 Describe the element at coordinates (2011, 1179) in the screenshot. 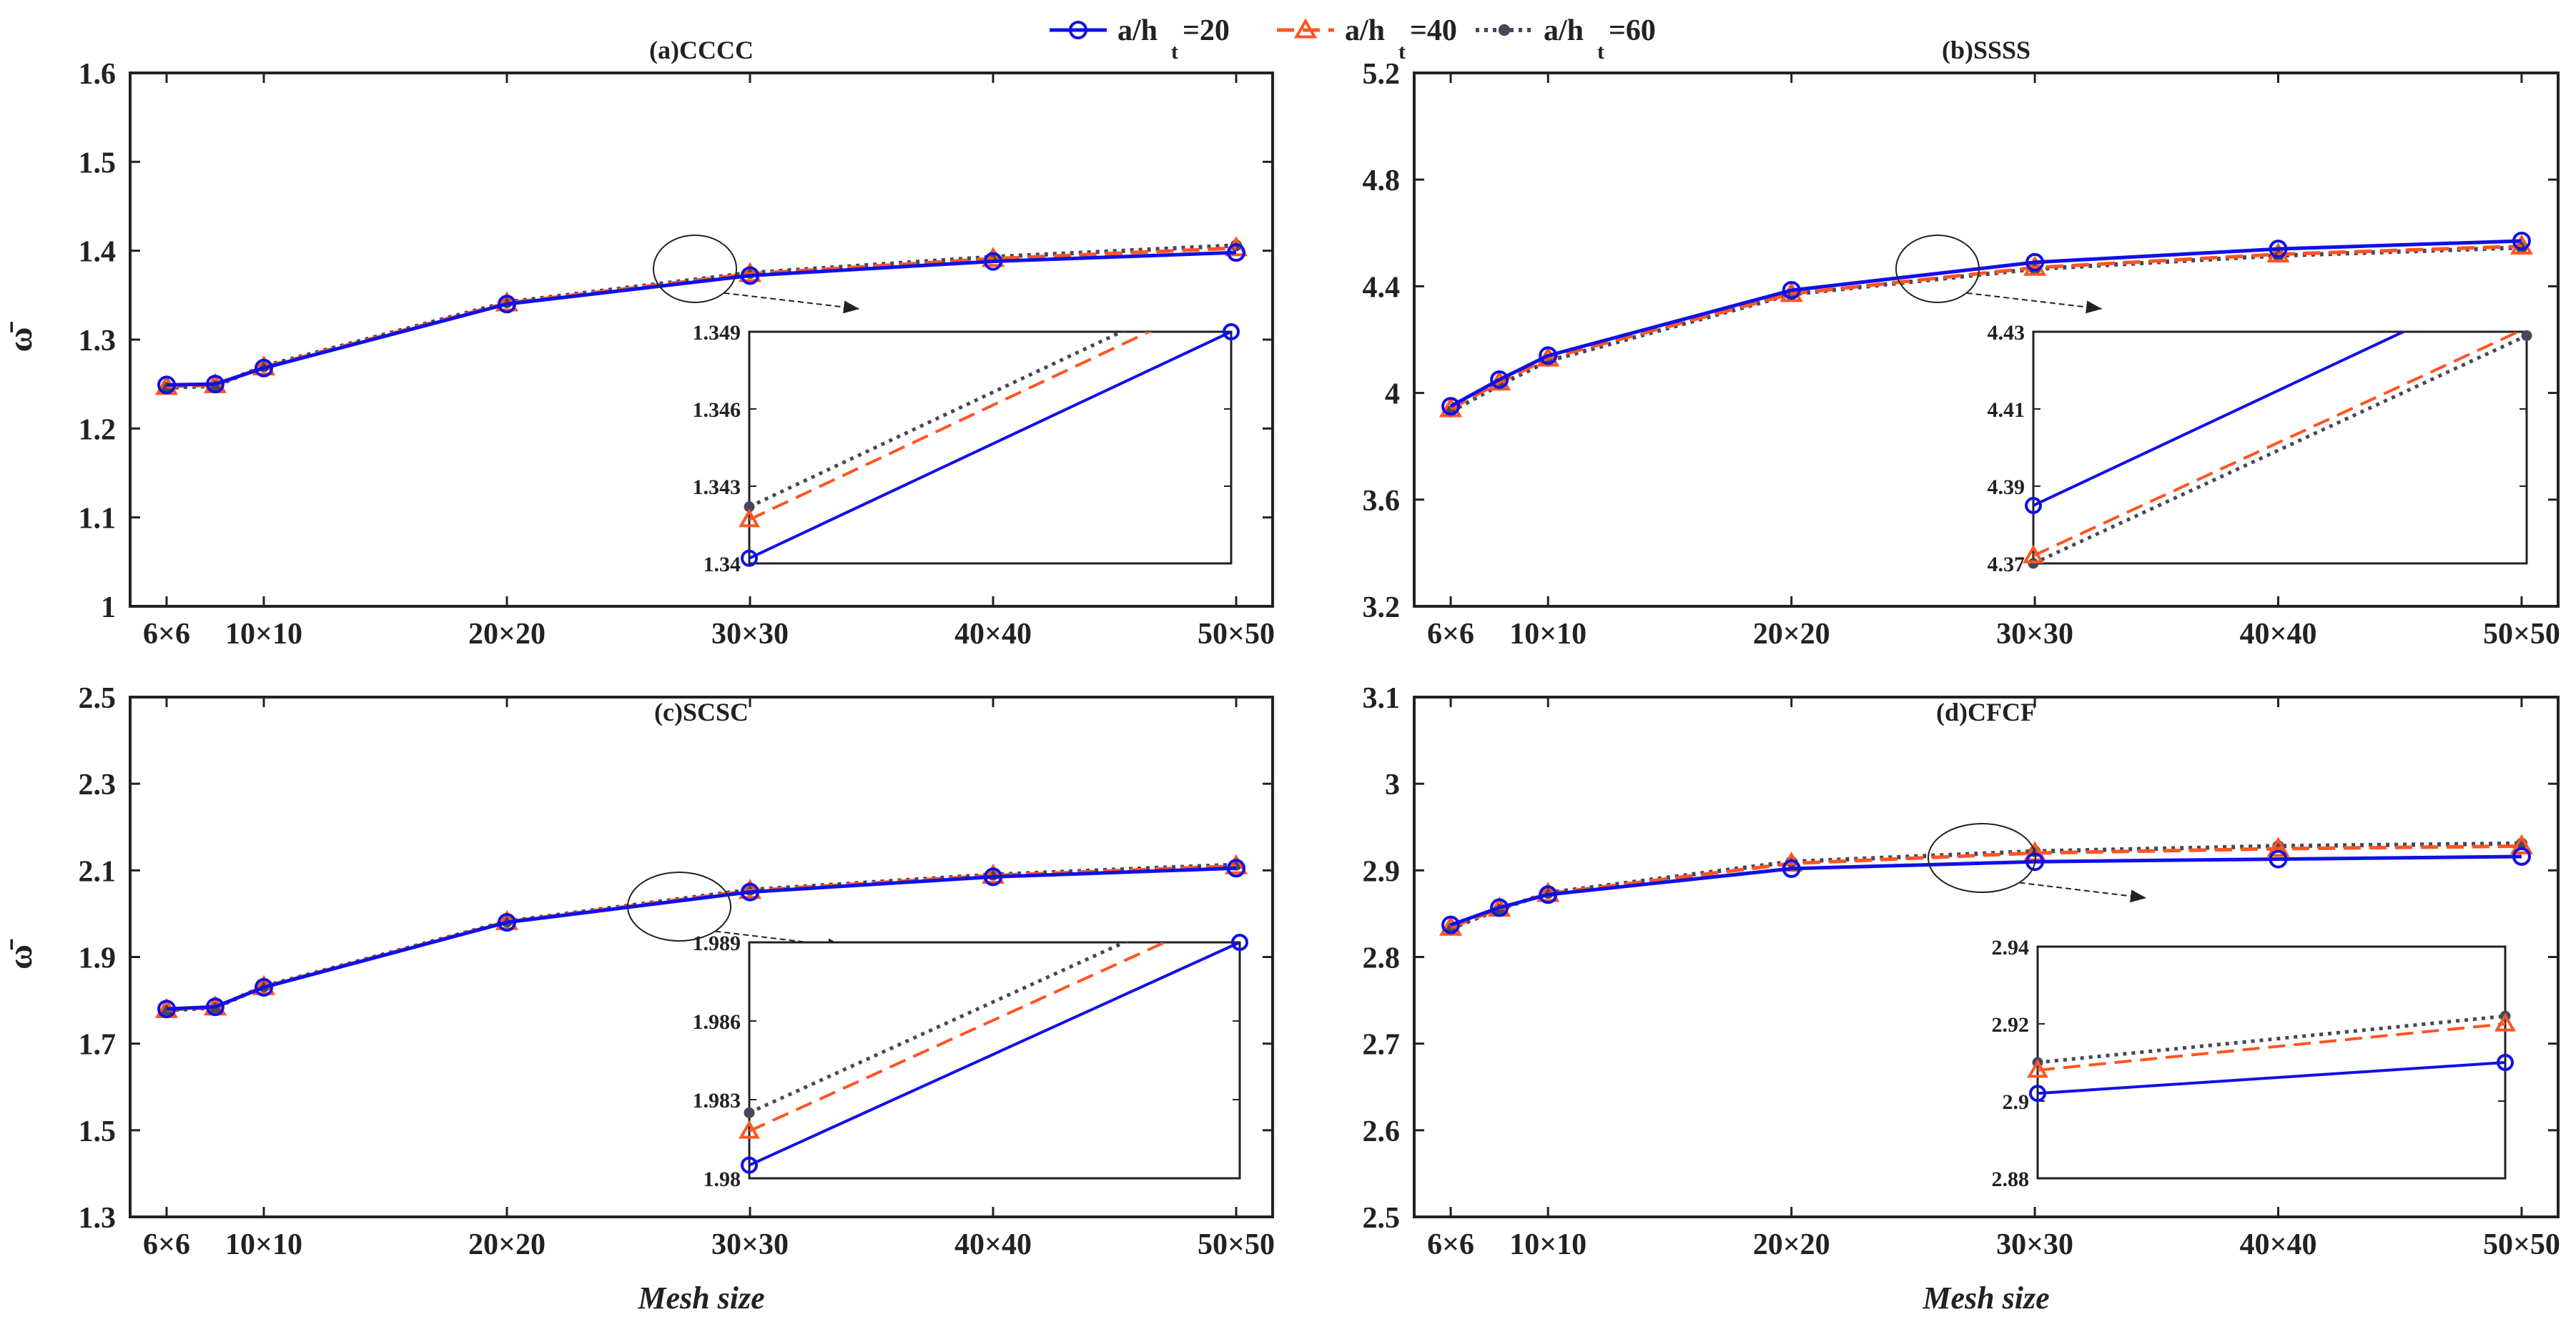

I see `inset-y-tick-label: 2.88` at that location.